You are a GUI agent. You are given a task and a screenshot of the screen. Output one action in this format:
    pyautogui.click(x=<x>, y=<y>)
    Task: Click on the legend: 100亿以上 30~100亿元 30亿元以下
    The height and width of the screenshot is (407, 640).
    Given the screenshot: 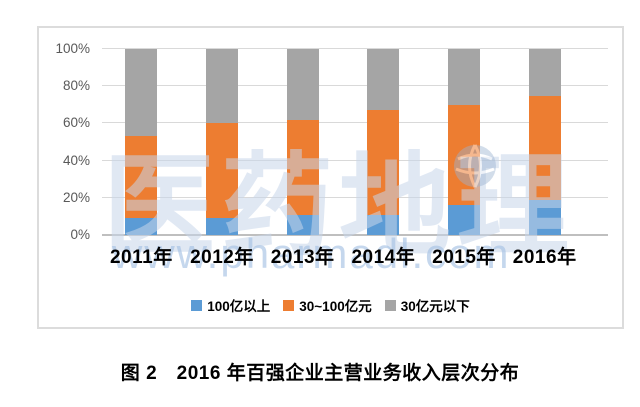 What is the action you would take?
    pyautogui.click(x=330, y=305)
    